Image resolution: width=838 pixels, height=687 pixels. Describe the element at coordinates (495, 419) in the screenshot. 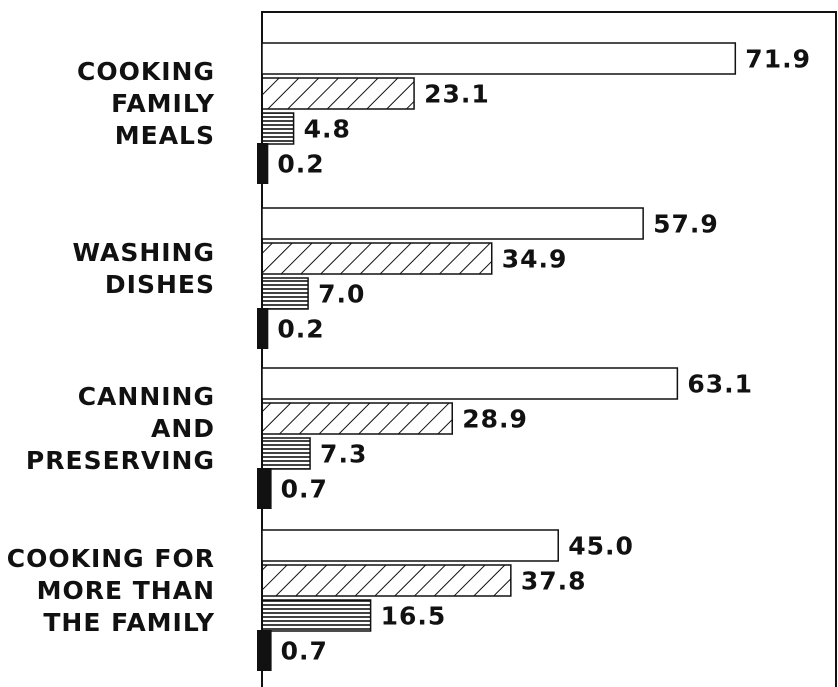

I see `value-label: 28.9` at that location.